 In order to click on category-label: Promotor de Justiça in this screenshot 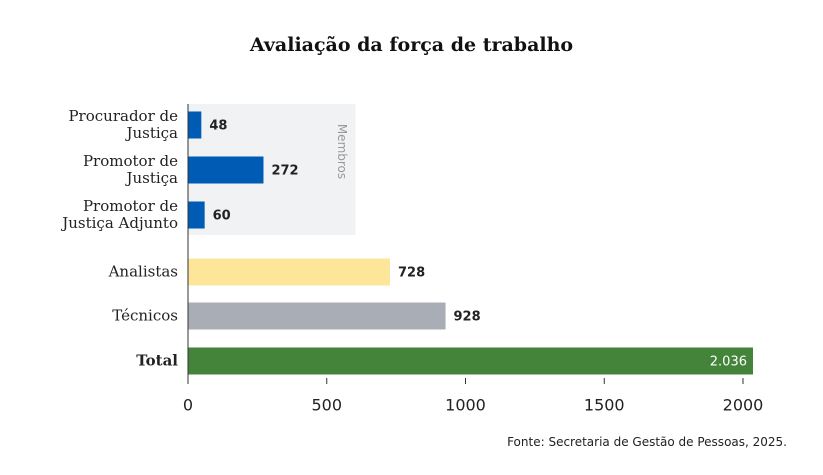, I will do `click(130, 169)`.